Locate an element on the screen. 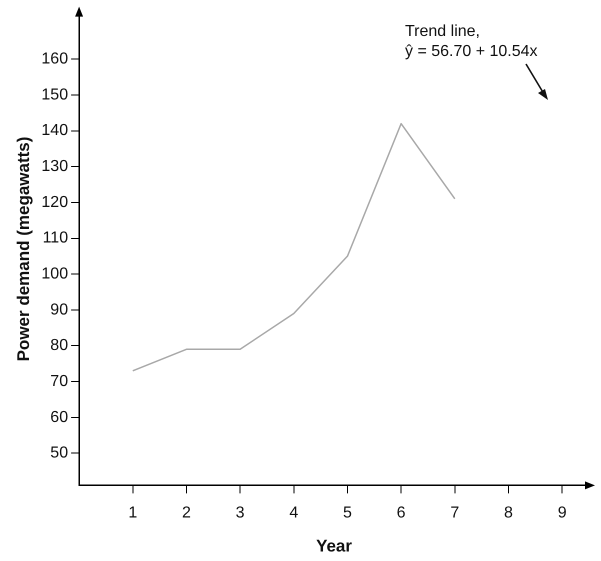  x-axis-title: Year is located at coordinates (334, 546).